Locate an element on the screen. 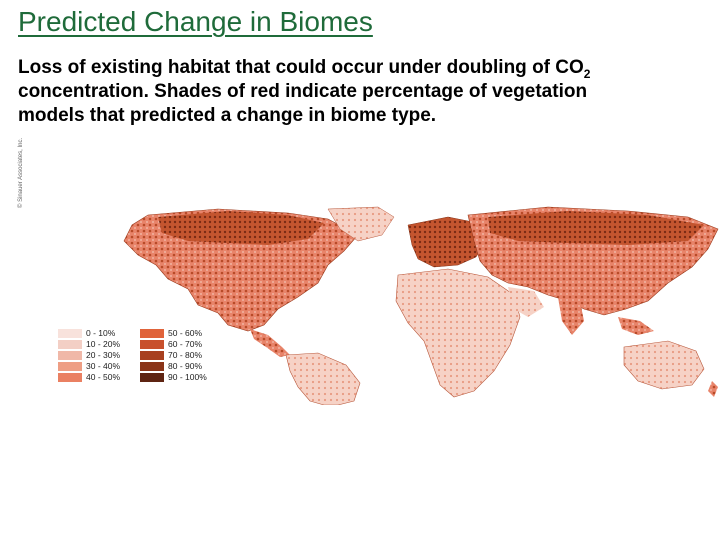 The height and width of the screenshot is (540, 720). africa is located at coordinates (458, 333).